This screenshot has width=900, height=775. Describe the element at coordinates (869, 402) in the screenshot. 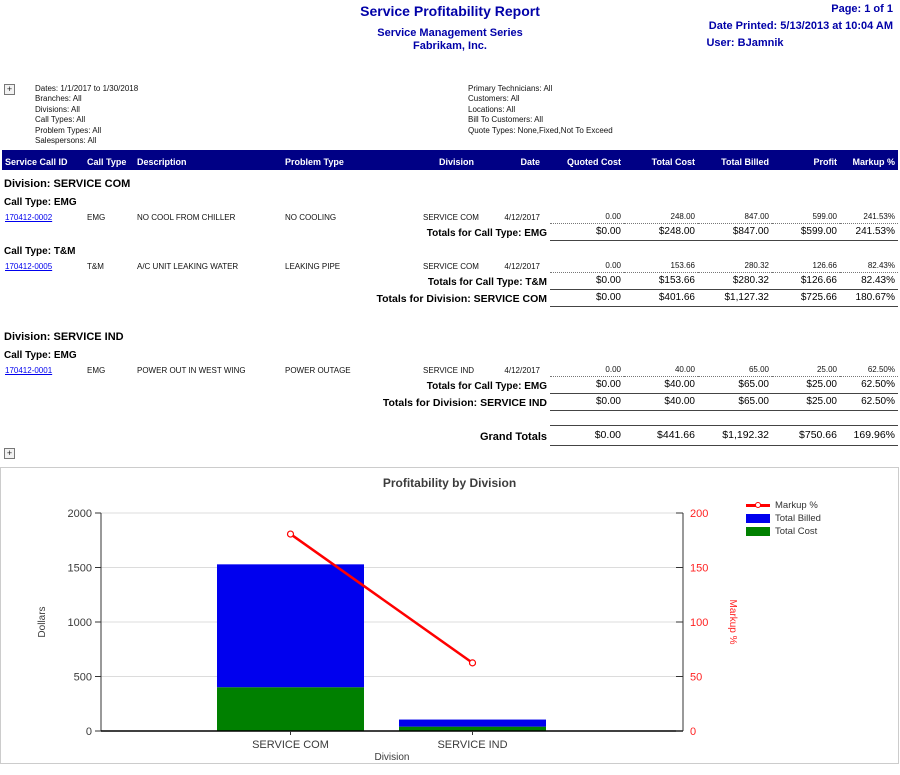

I see `division-totals-markup: 62.50%` at that location.